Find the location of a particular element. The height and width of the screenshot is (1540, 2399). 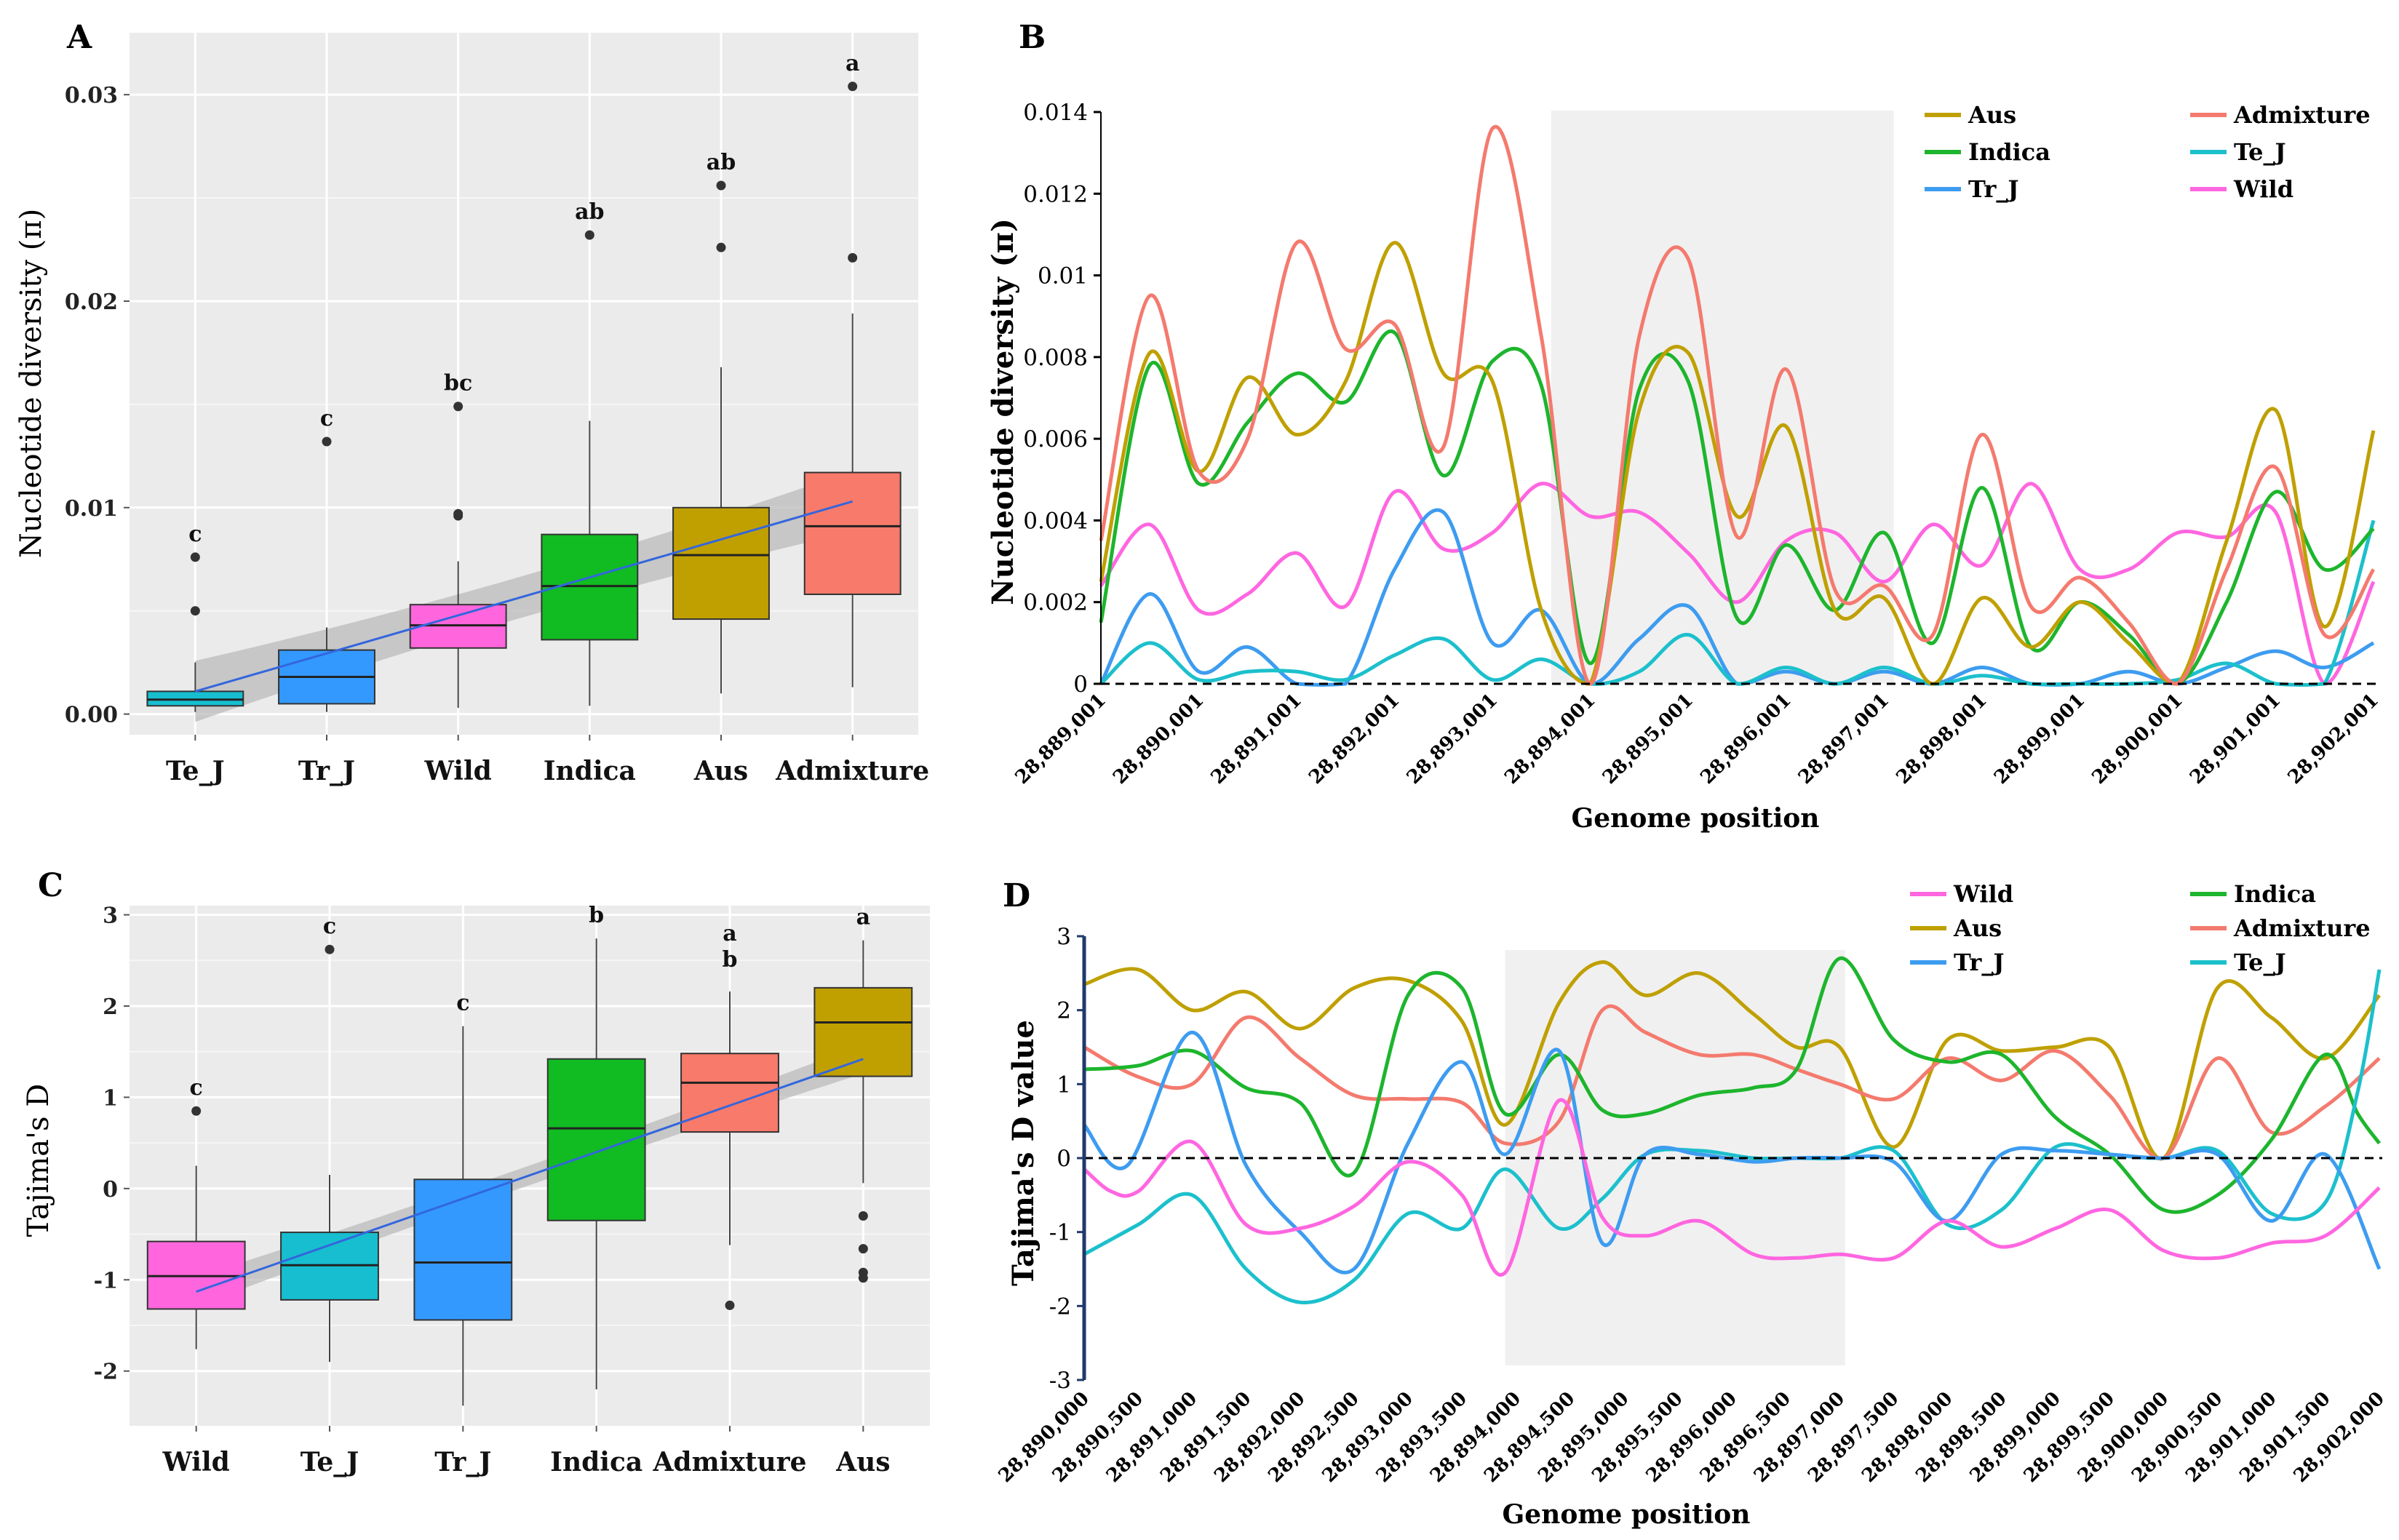

y-tick-label: 0.02 is located at coordinates (91, 302).